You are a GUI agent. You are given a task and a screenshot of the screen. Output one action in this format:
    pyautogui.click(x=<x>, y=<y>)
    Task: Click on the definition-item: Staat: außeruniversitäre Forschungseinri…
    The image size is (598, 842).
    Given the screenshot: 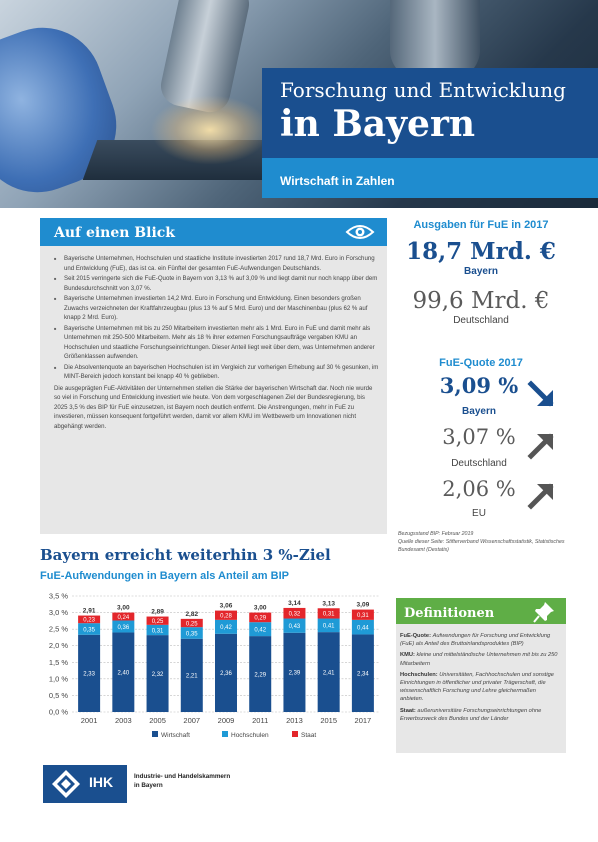 What is the action you would take?
    pyautogui.click(x=480, y=715)
    